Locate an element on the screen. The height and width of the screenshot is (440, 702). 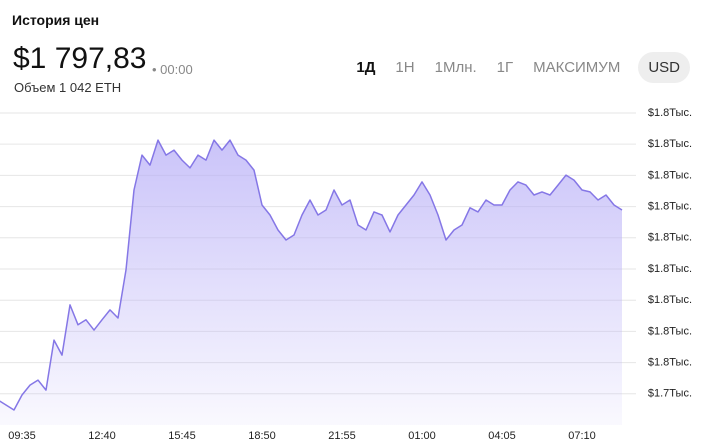
range-button: 1Г is located at coordinates (505, 67).